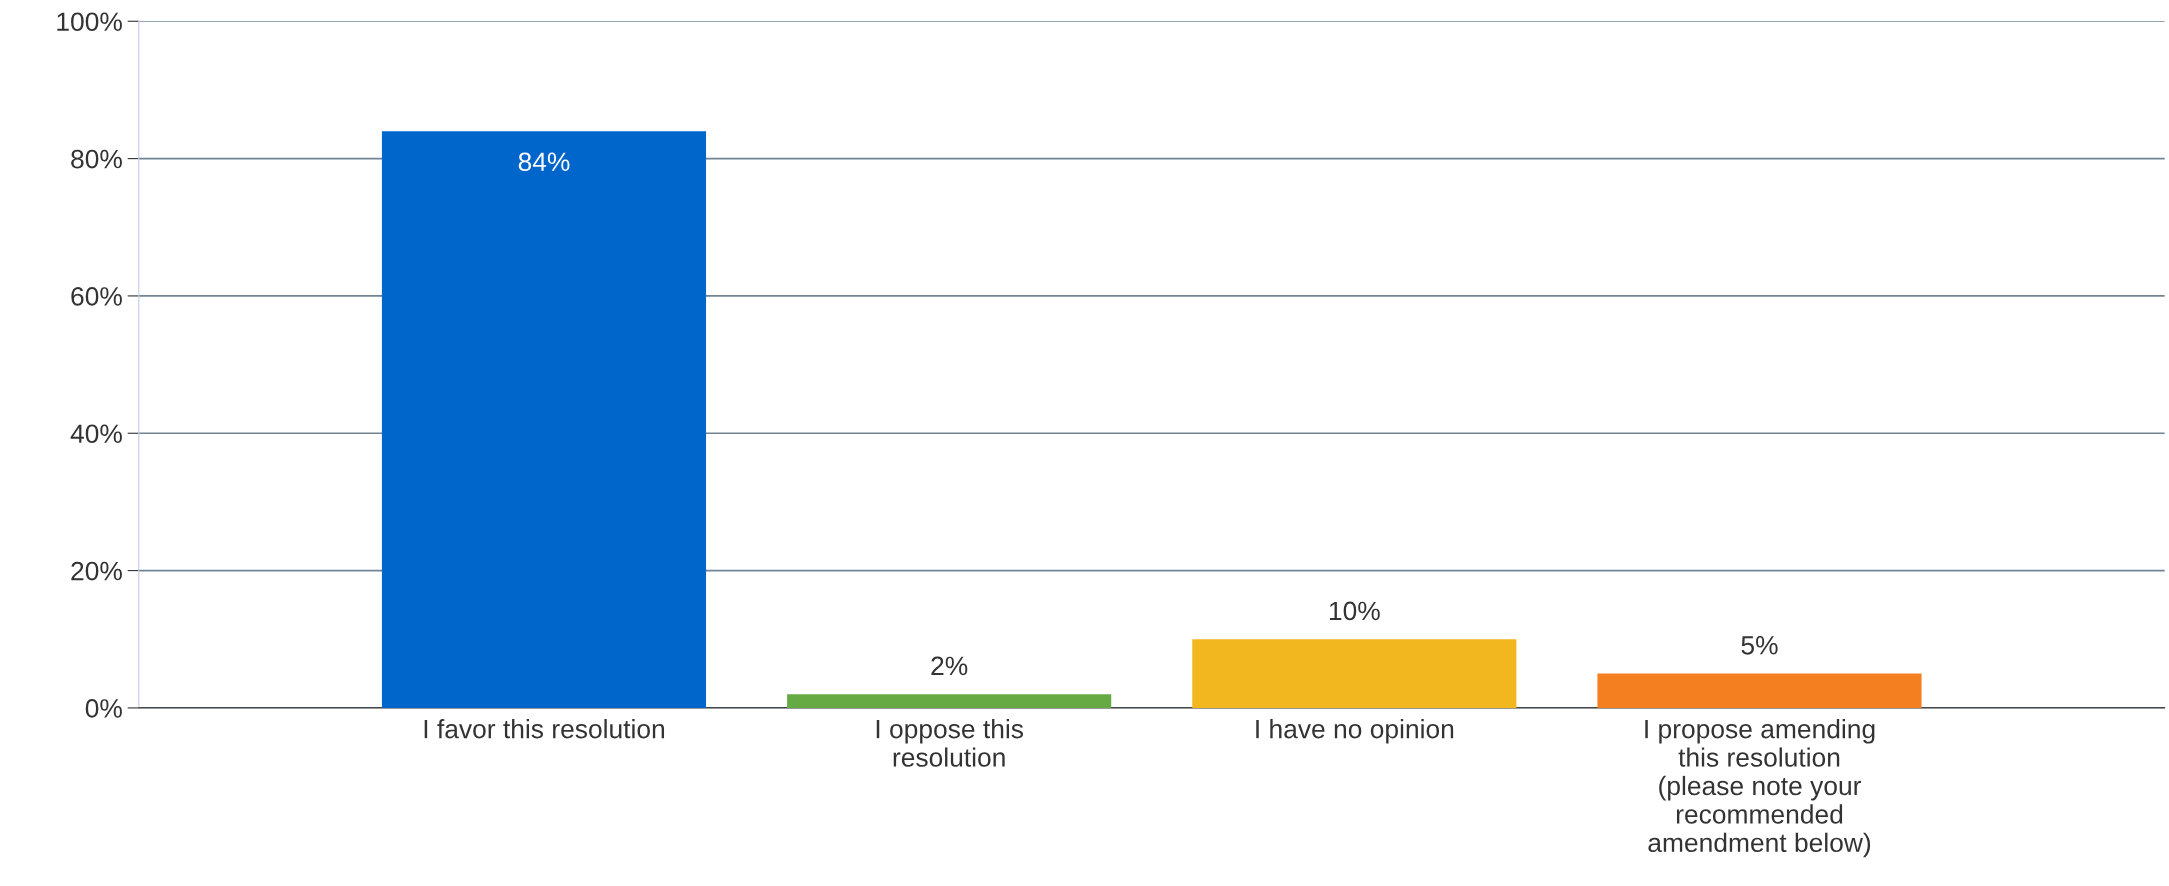  Describe the element at coordinates (96, 571) in the screenshot. I see `y-tick-label: 20%` at that location.